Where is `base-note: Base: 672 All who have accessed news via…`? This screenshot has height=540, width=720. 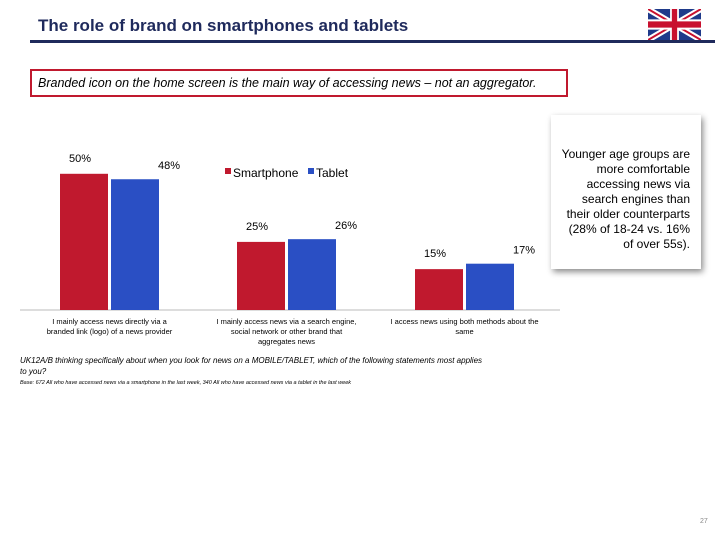
base-note: Base: 672 All who have accessed news via… is located at coordinates (186, 383).